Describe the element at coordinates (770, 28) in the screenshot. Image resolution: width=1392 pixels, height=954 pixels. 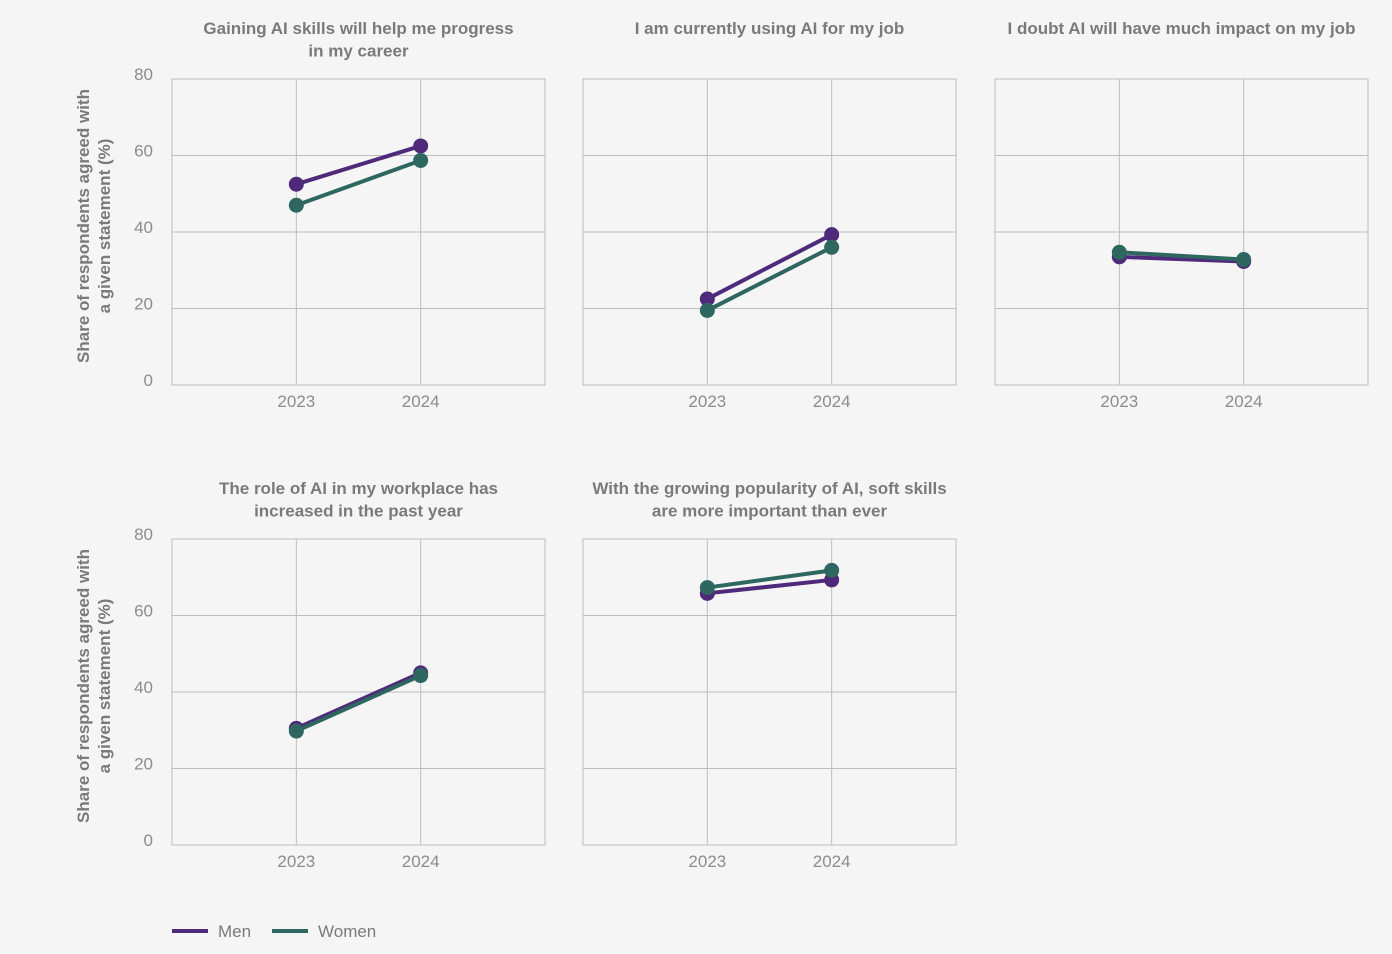
I see `panel-title: I am currently using AI for my job` at that location.